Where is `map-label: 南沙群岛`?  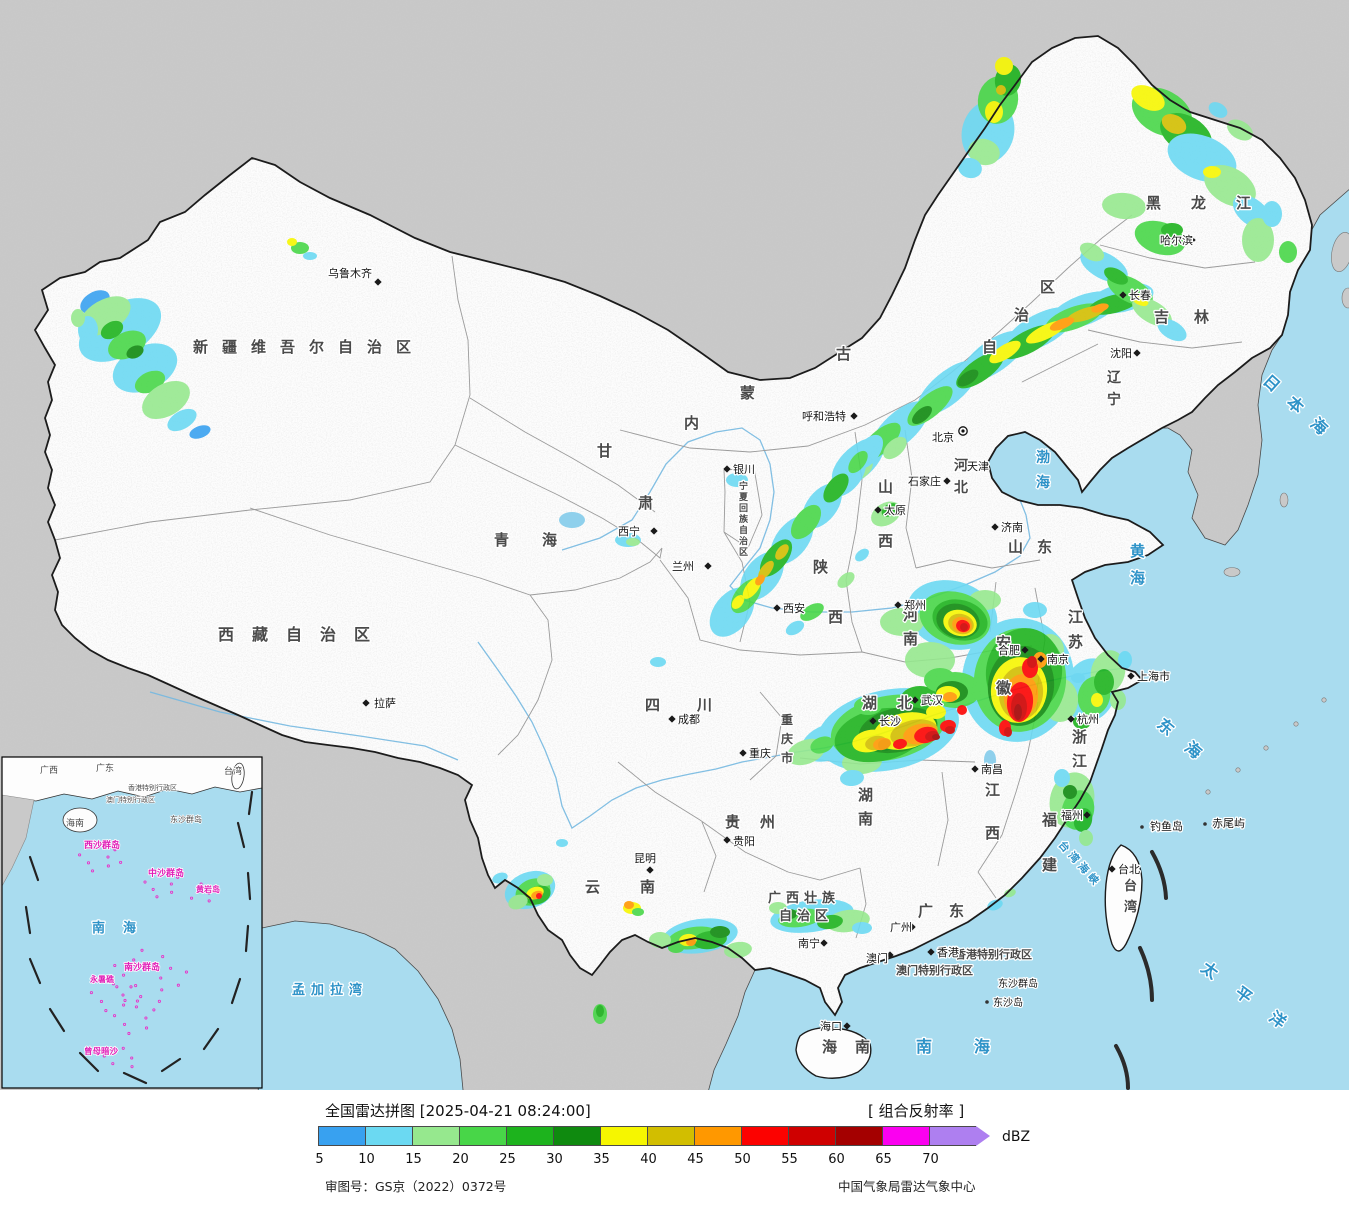
map-label: 南沙群岛 is located at coordinates (142, 967).